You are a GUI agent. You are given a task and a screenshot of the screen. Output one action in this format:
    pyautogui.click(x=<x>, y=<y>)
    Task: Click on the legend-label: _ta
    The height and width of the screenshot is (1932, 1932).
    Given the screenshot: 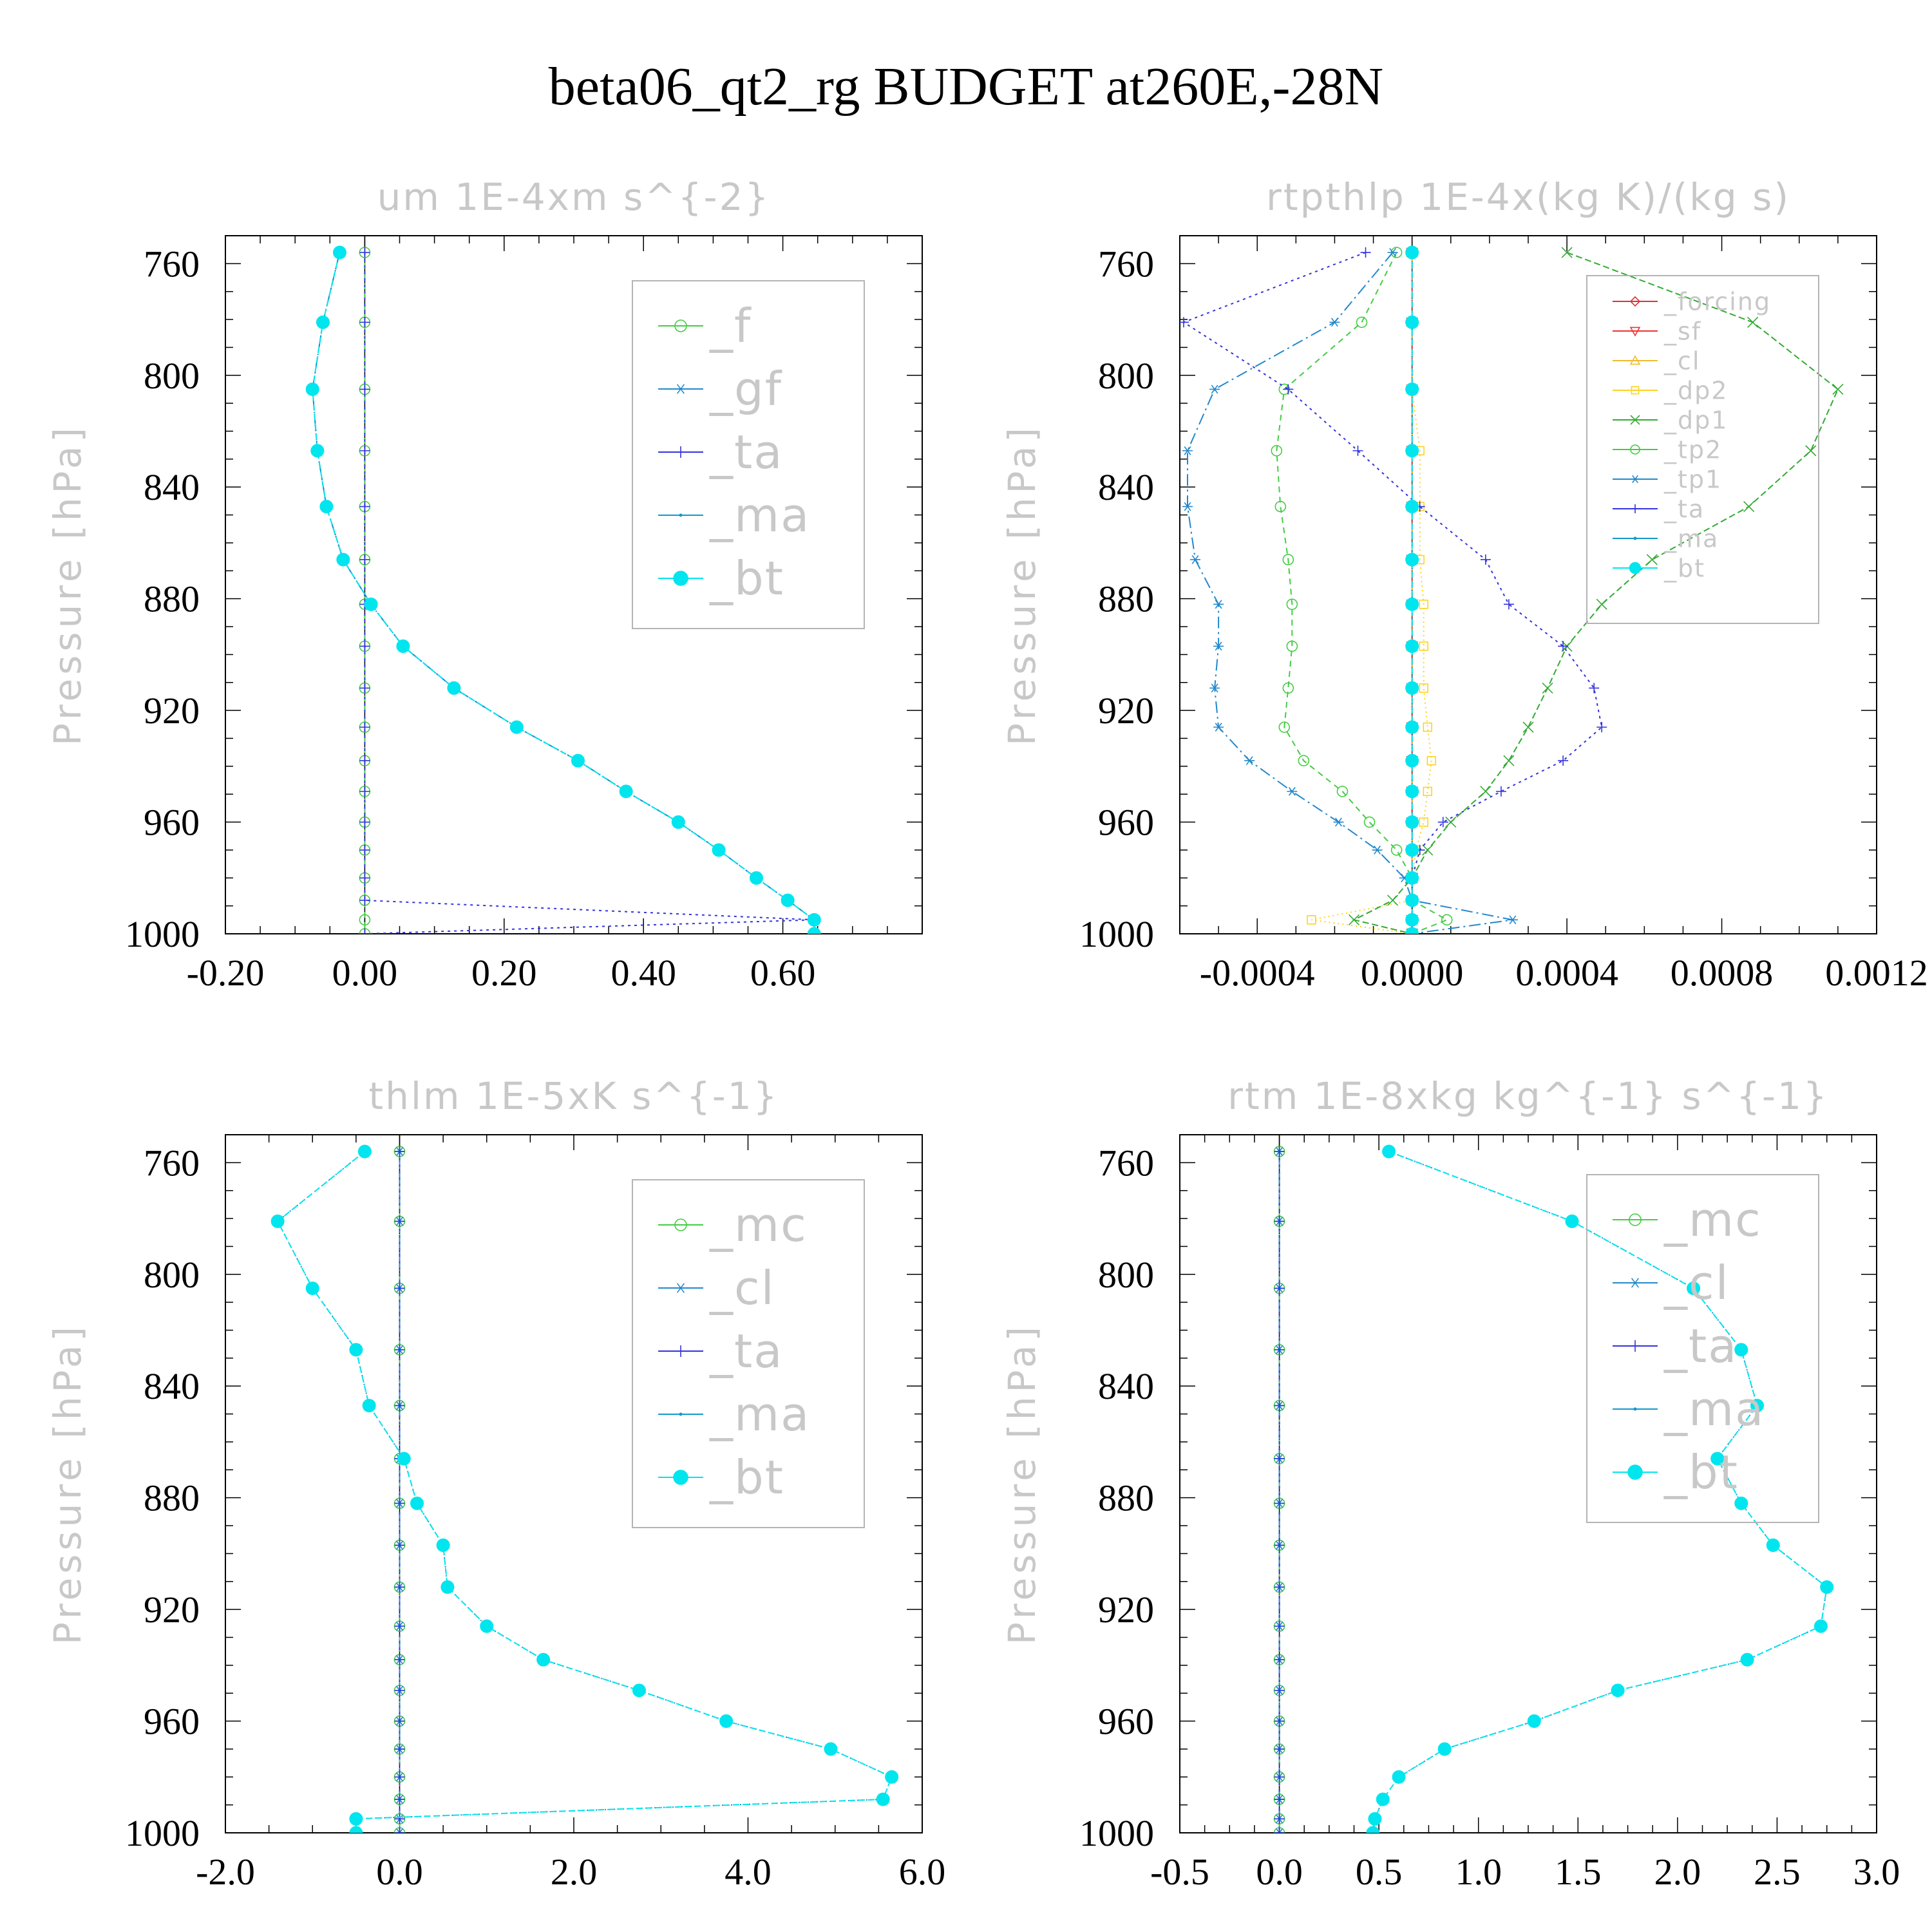 What is the action you would take?
    pyautogui.click(x=1684, y=509)
    